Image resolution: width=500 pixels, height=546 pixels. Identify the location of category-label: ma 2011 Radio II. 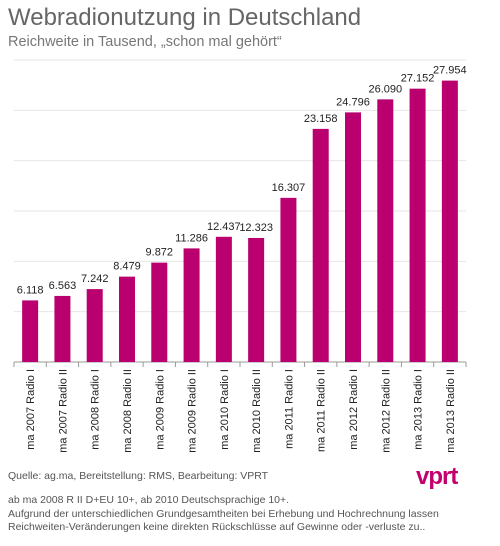
(322, 410).